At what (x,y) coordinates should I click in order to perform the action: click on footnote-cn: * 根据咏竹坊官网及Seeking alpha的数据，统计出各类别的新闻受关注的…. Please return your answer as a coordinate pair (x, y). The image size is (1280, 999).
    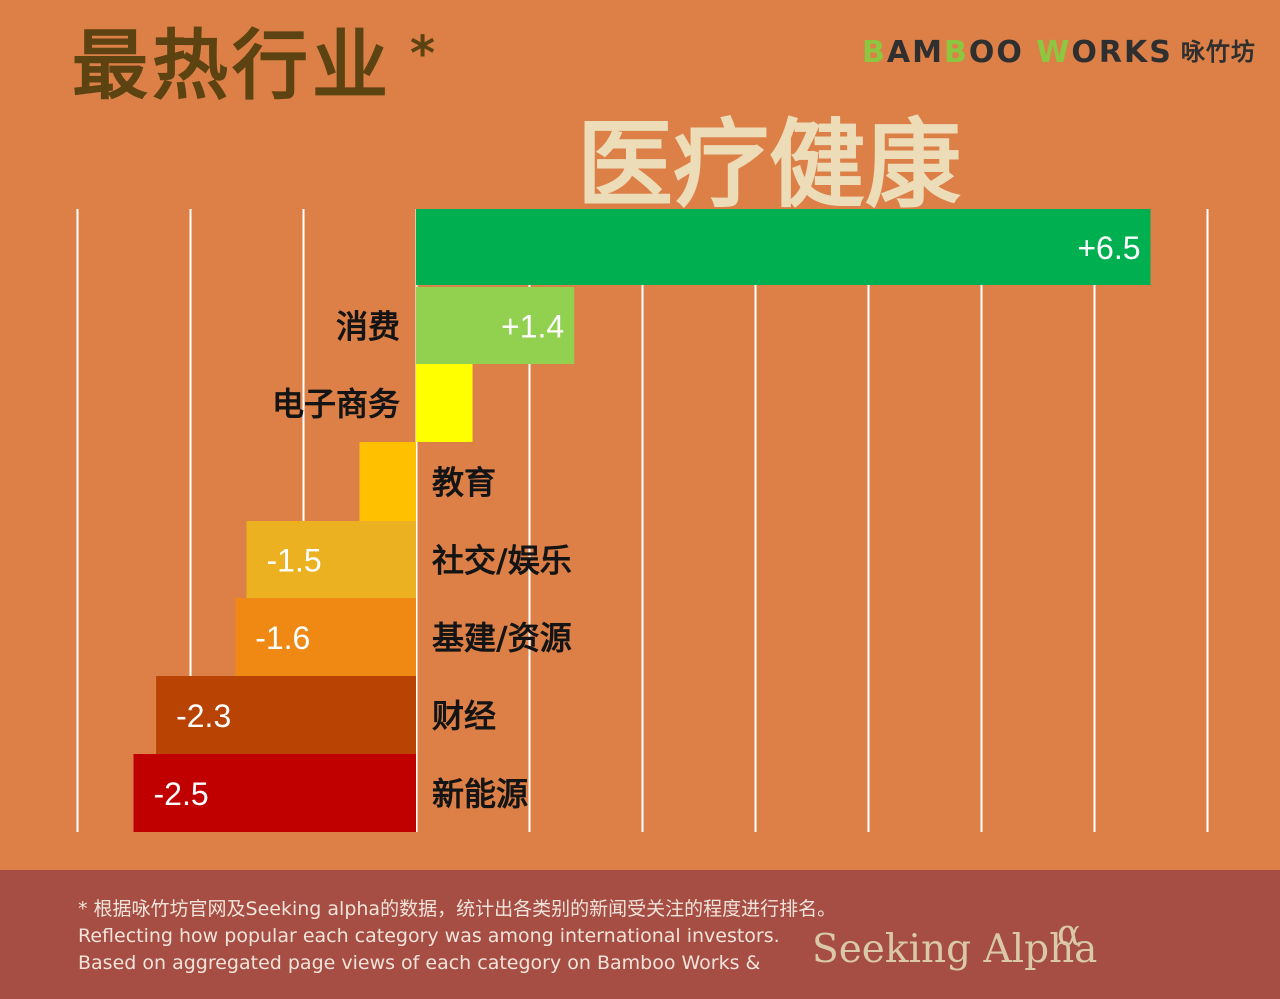
    Looking at the image, I should click on (457, 909).